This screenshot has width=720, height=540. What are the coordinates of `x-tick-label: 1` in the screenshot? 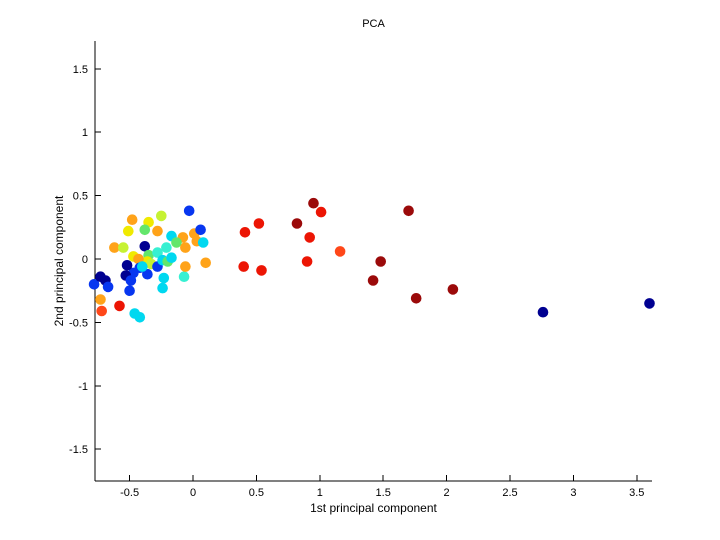 It's located at (320, 493).